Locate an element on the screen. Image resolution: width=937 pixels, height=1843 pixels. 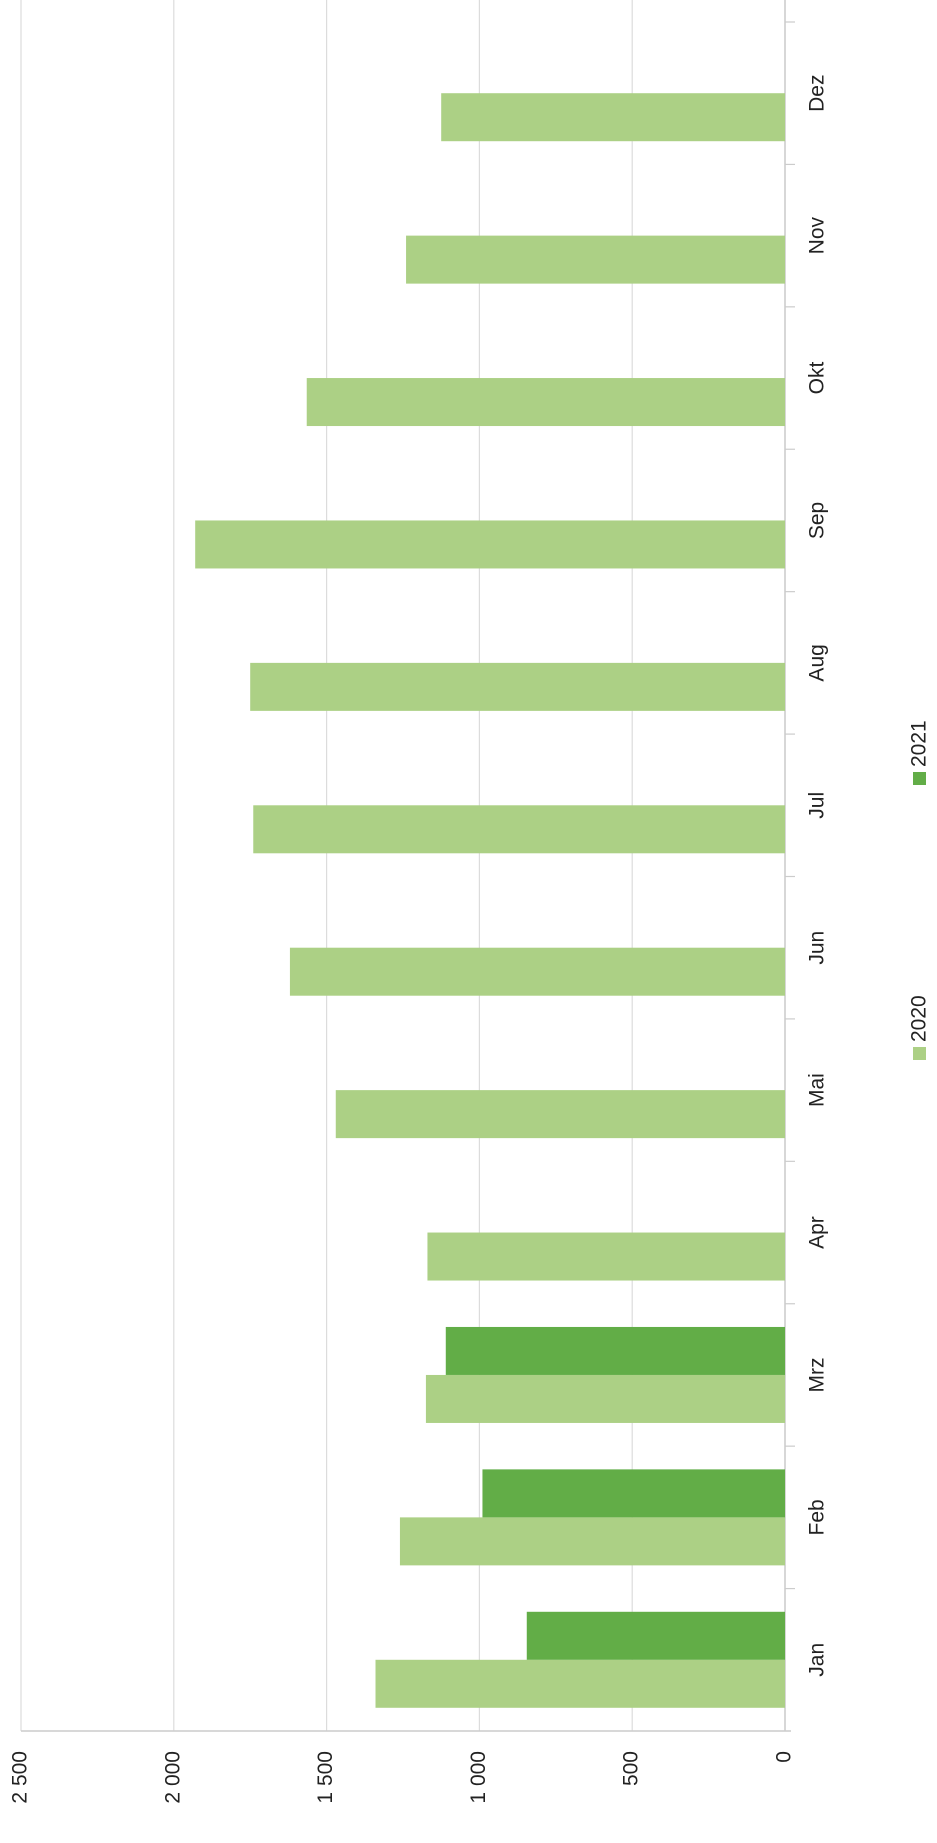
x-tick-label: Mai is located at coordinates (816, 1090).